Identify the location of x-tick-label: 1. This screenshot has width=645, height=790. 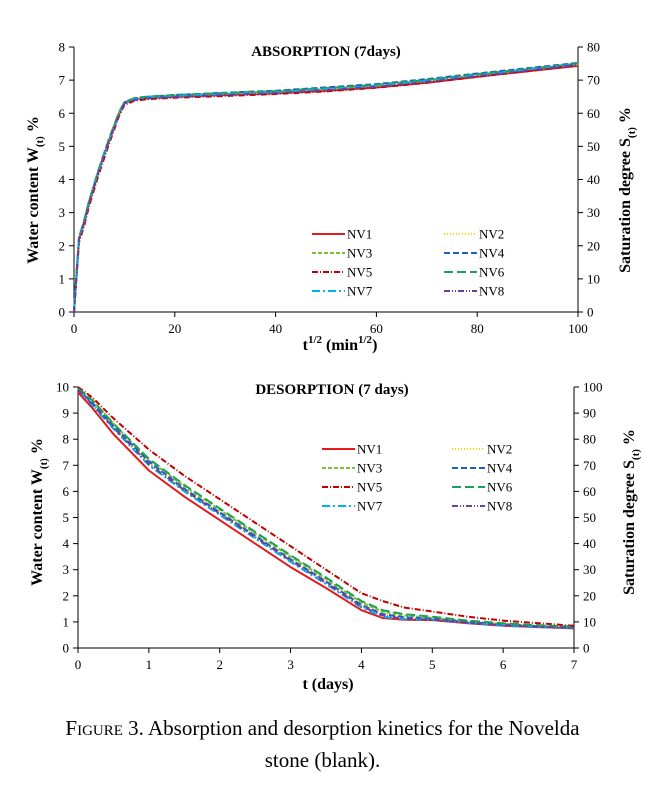
(149, 664).